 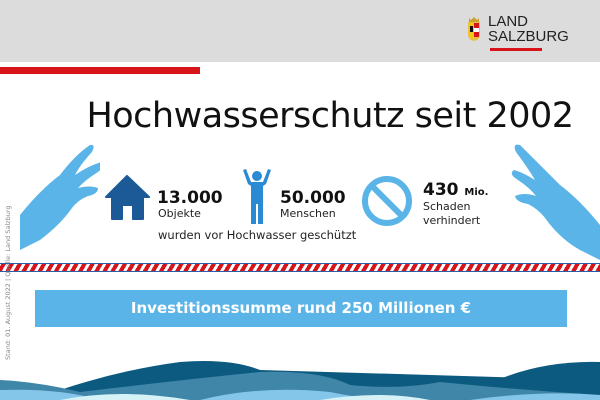 What do you see at coordinates (387, 201) in the screenshot?
I see `prohibited-icon` at bounding box center [387, 201].